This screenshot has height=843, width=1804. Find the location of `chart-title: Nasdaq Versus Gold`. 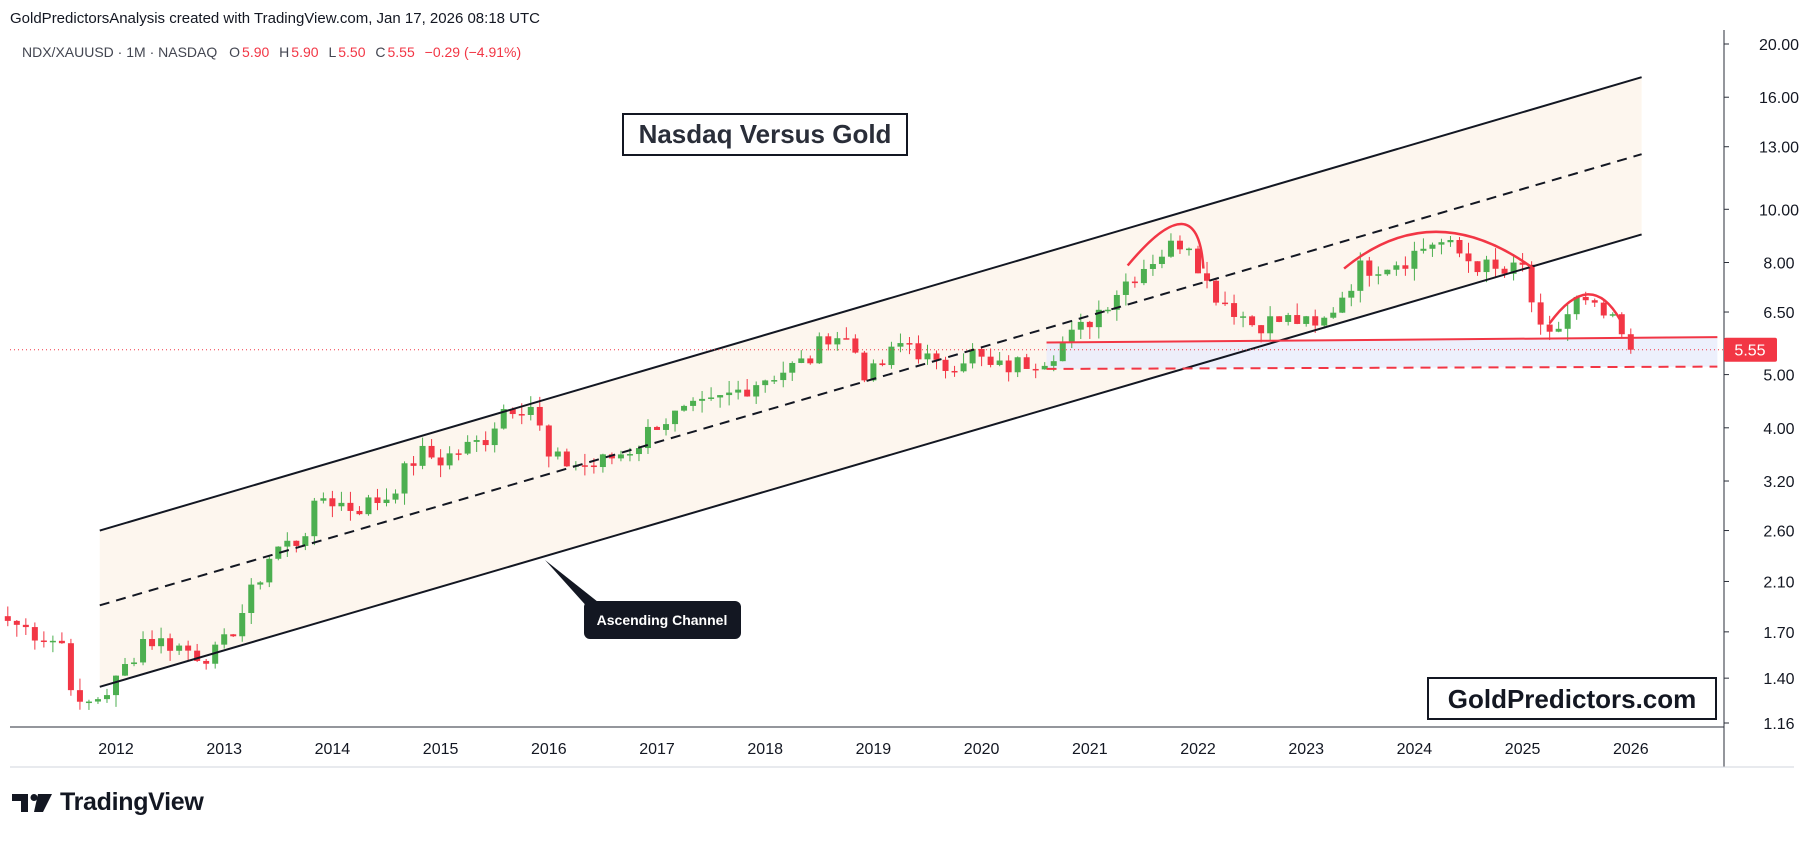

chart-title: Nasdaq Versus Gold is located at coordinates (765, 134).